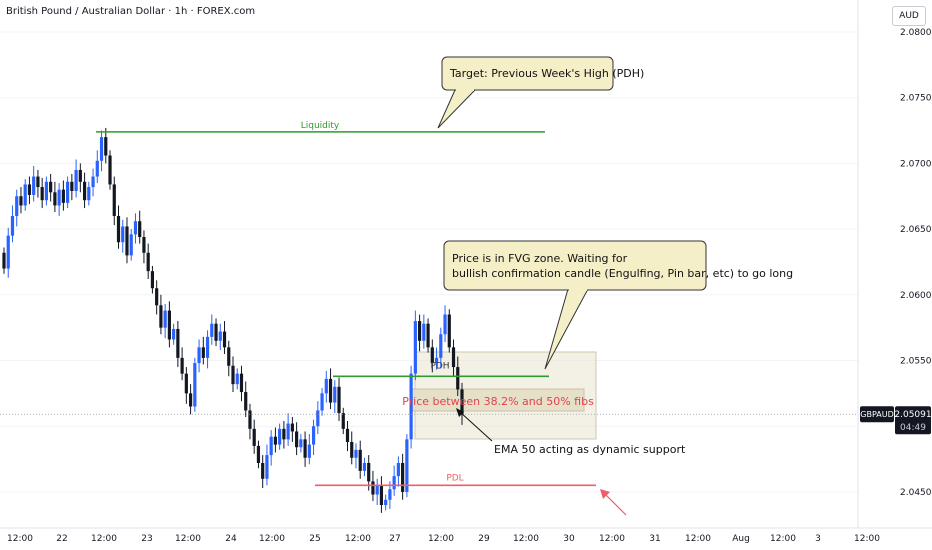  I want to click on symbol-badge-text: GBPAUD, so click(877, 414).